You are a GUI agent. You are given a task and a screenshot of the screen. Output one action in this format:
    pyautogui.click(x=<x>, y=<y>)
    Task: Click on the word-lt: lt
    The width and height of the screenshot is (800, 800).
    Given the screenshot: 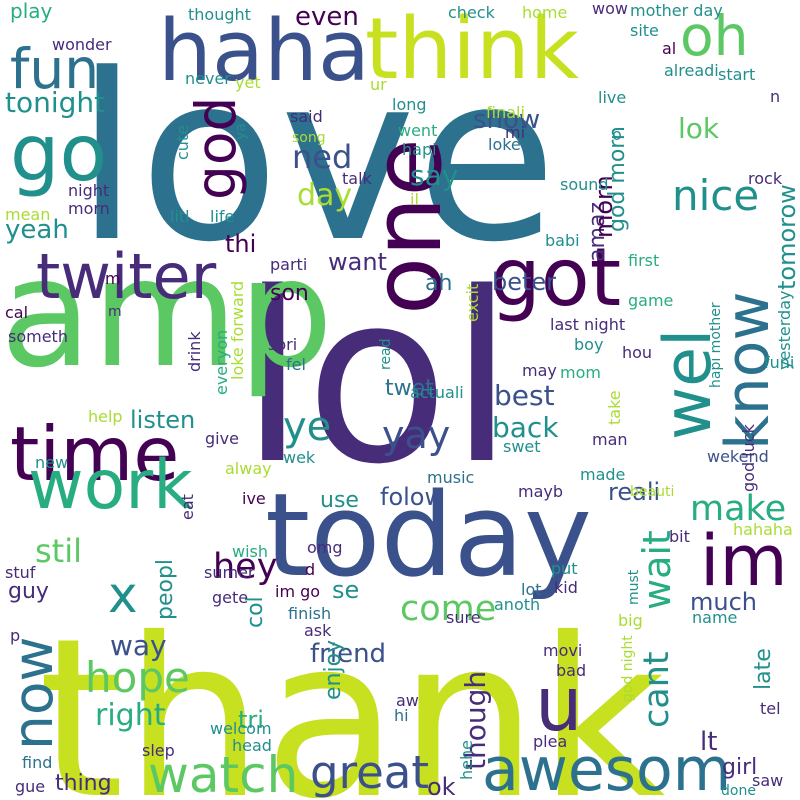 What is the action you would take?
    pyautogui.click(x=708, y=742)
    